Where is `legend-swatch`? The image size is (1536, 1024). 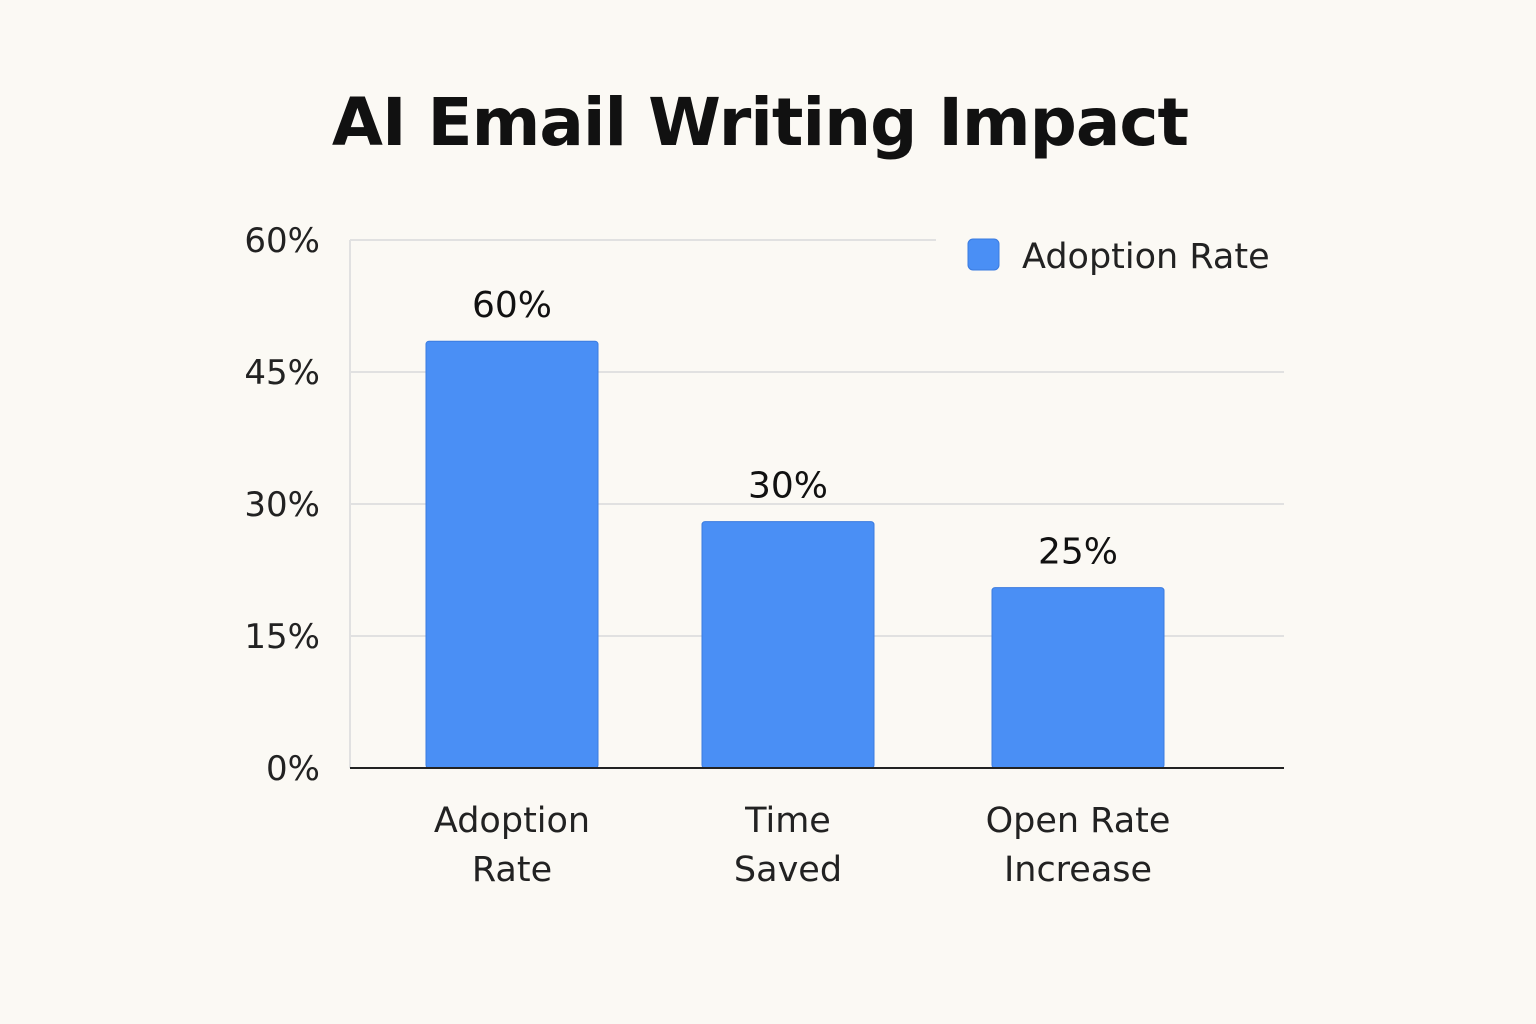 legend-swatch is located at coordinates (983, 254).